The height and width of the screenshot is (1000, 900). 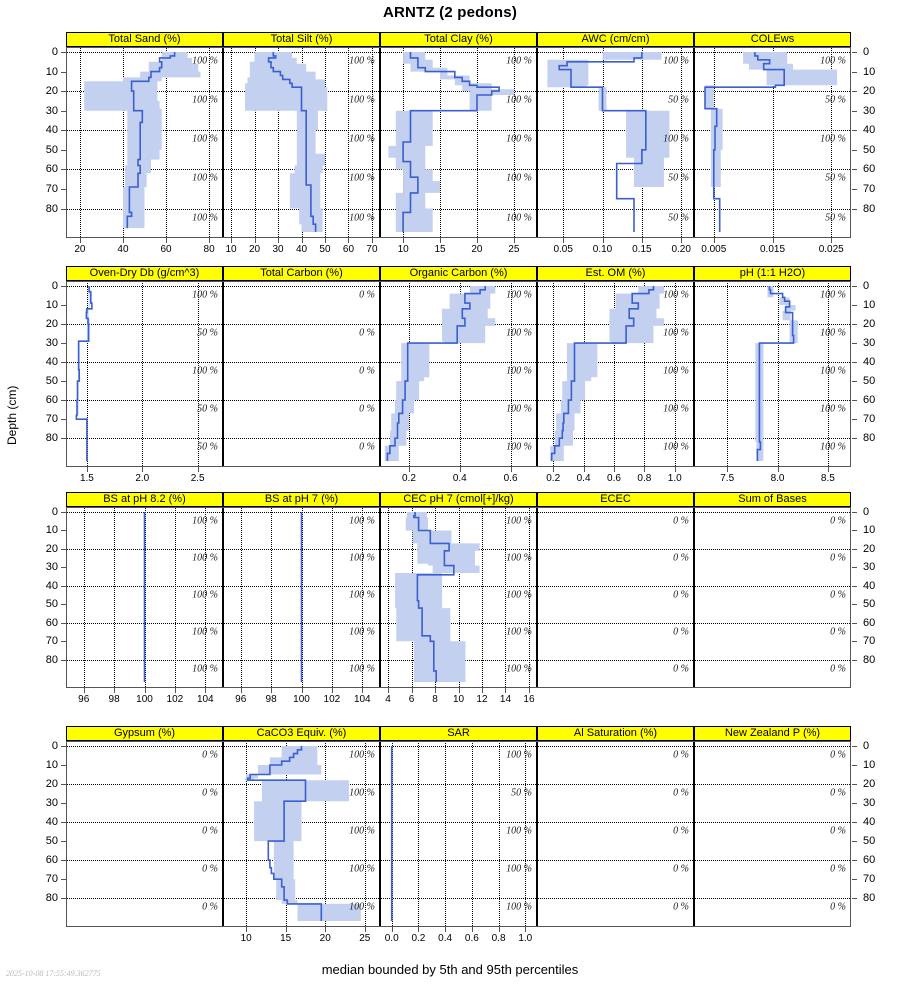 I want to click on plot-area: 100 % 50 % 100 % 100 % 100 %, so click(x=458, y=833).